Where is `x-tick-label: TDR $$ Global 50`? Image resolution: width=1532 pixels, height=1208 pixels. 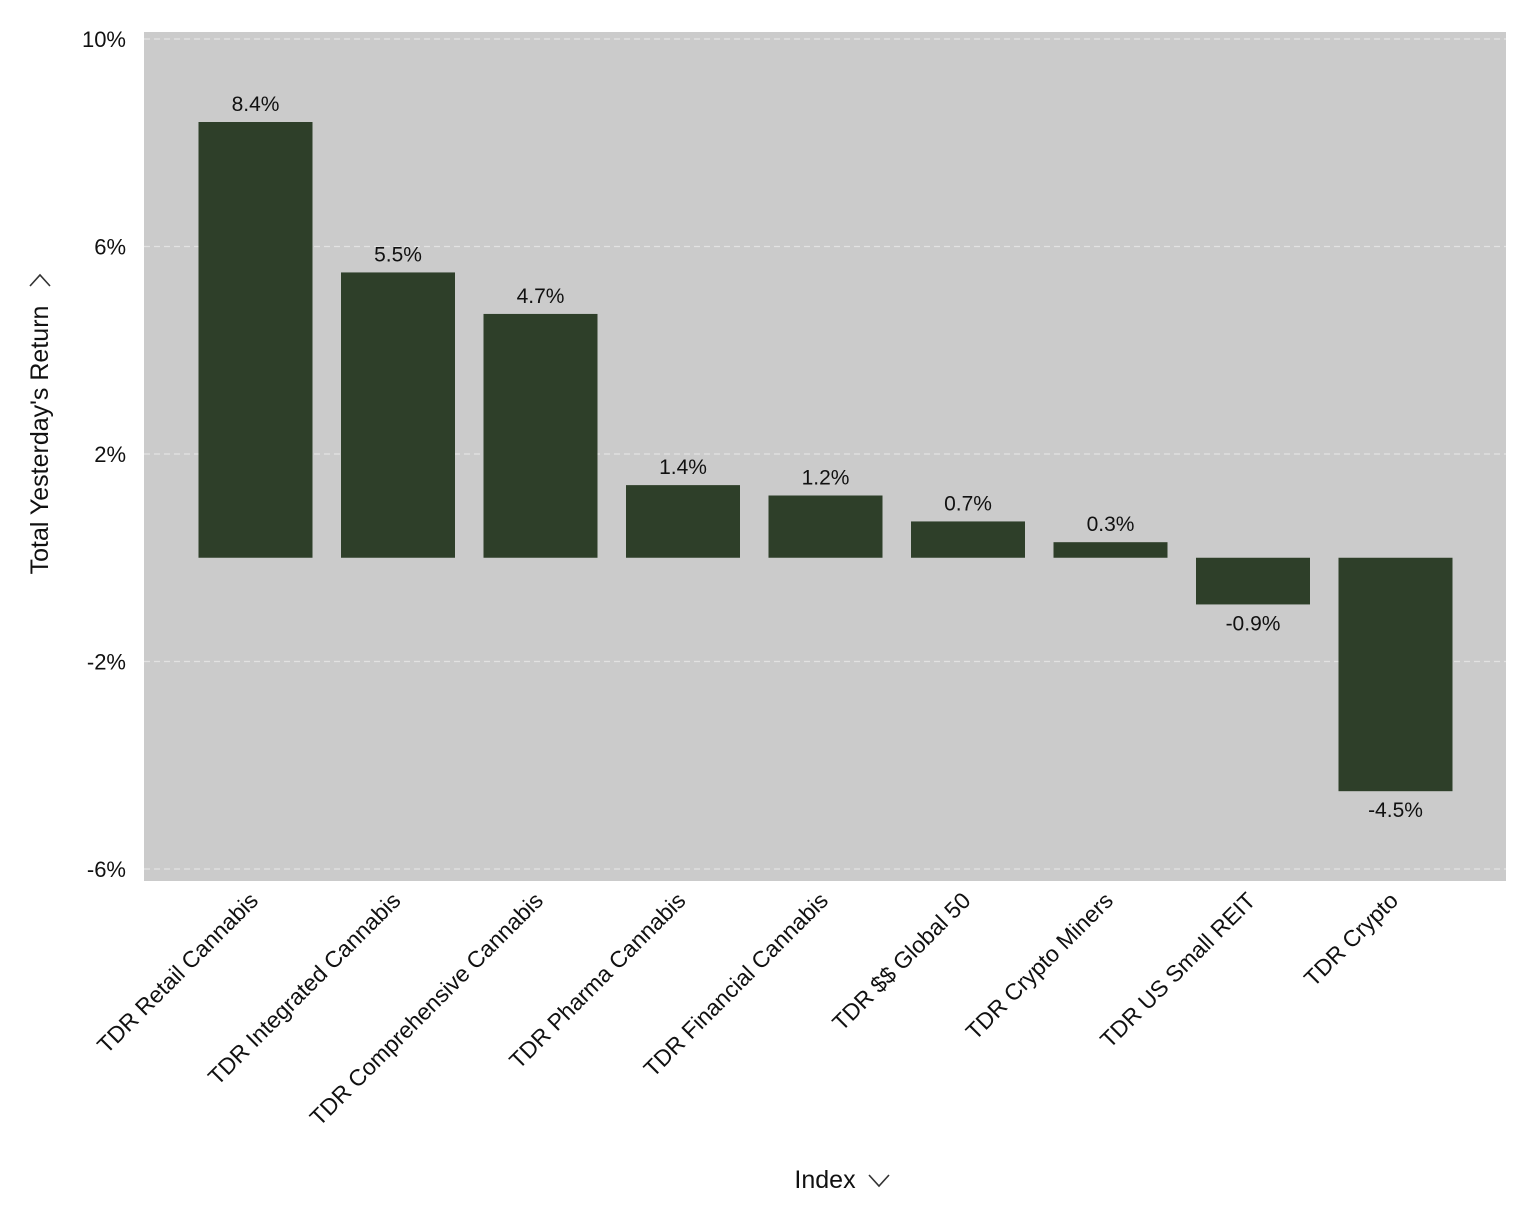
x-tick-label: TDR $$ Global 50 is located at coordinates (901, 961).